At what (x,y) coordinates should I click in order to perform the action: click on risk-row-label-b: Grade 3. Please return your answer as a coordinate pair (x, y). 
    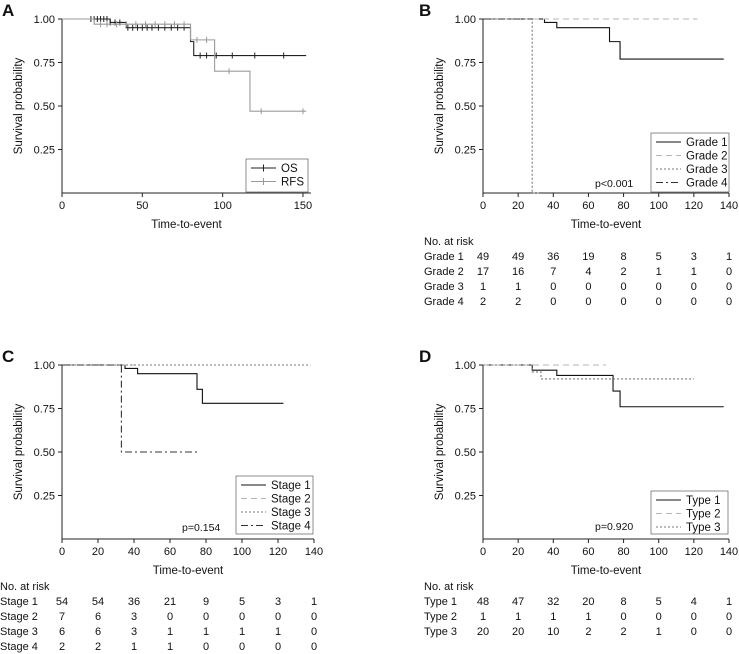
    Looking at the image, I should click on (444, 287).